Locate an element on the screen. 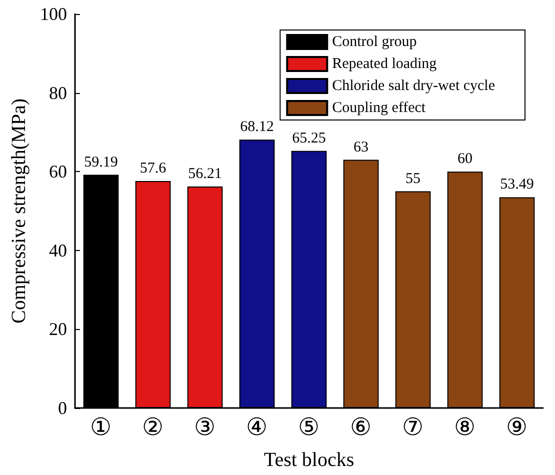  legend-label: Coupling effect is located at coordinates (379, 108).